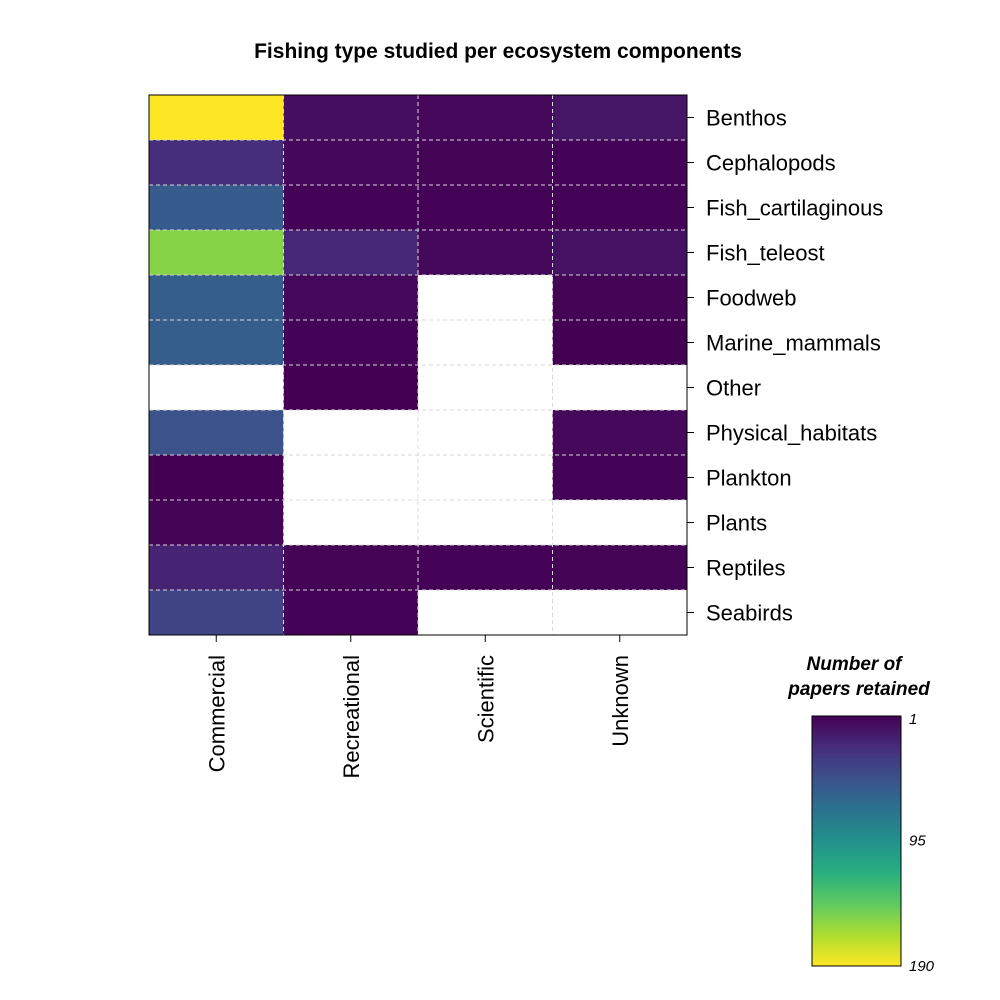  I want to click on colorbar-tick-label: 190, so click(922, 966).